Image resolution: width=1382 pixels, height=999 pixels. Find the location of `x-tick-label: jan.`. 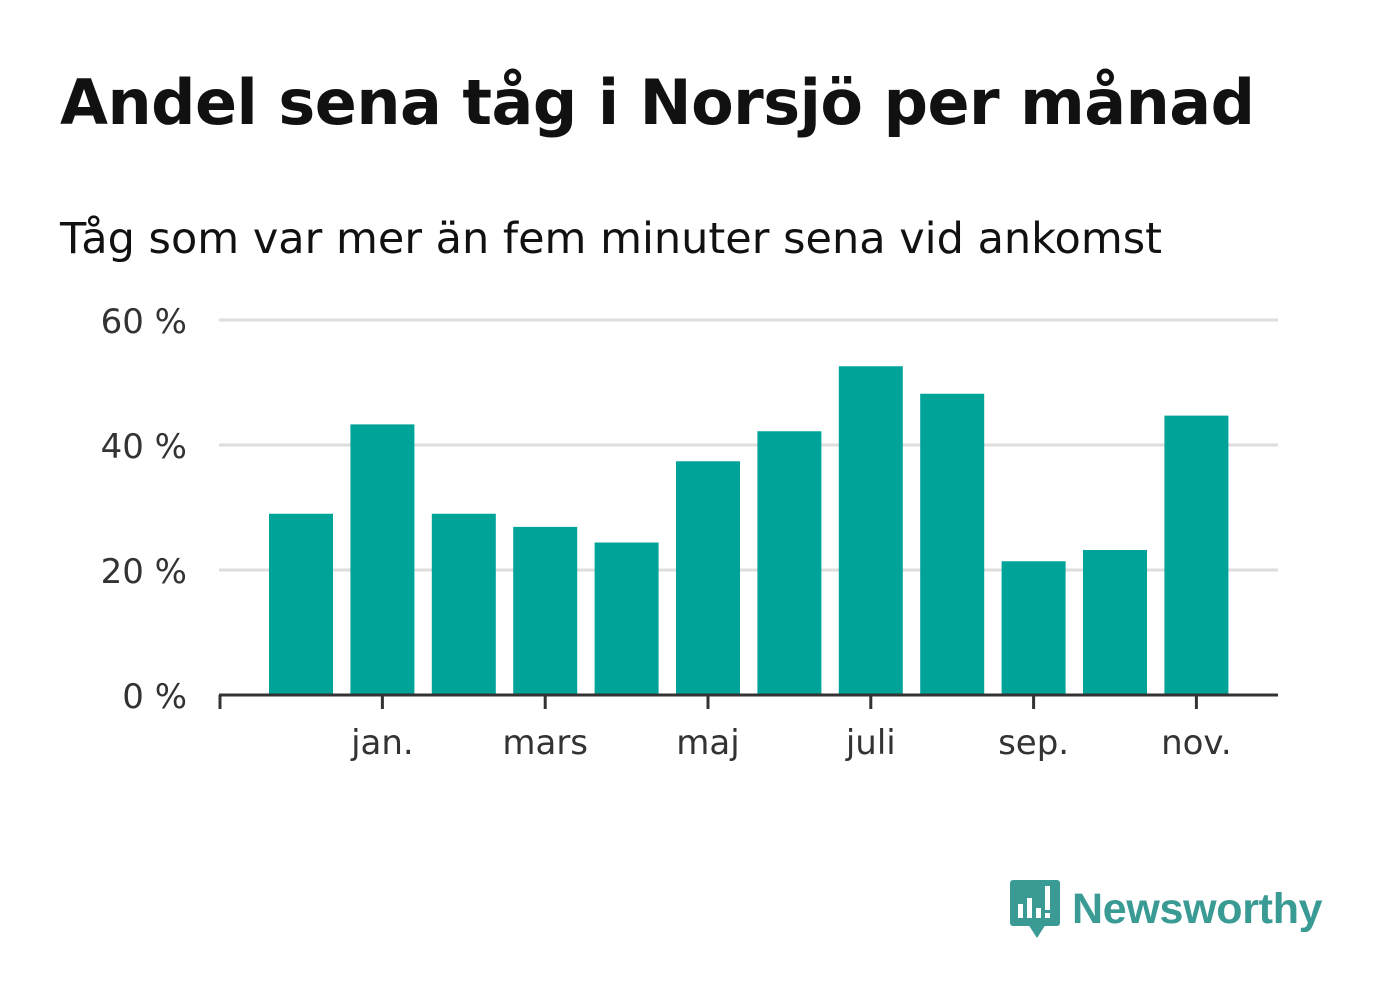

x-tick-label: jan. is located at coordinates (382, 743).